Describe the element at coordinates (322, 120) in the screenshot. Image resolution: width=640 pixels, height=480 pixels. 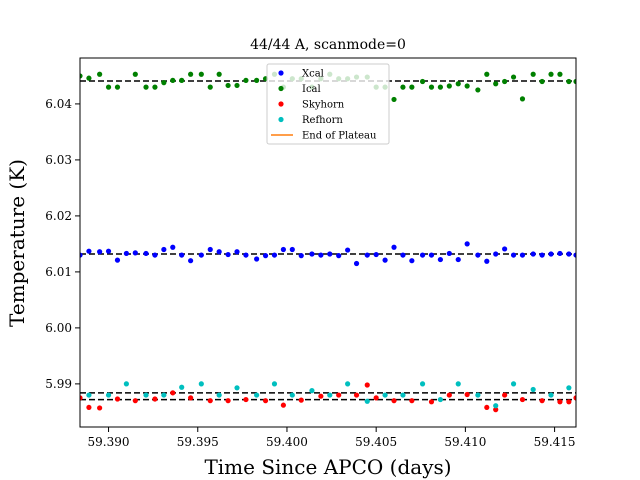
I see `legend-entry-label: Refhorn` at that location.